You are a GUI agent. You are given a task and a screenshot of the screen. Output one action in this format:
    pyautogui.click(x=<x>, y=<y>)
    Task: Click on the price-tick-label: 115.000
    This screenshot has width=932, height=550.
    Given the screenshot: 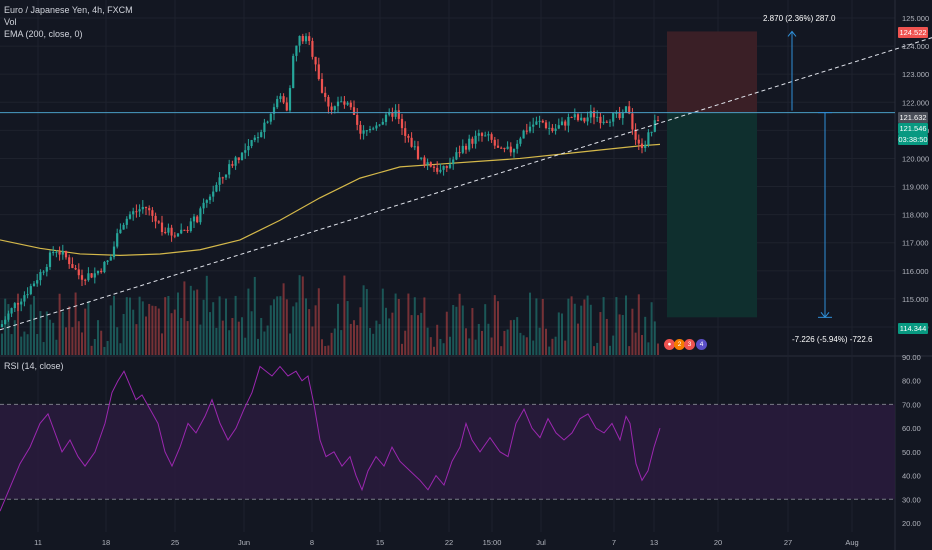 What is the action you would take?
    pyautogui.click(x=915, y=299)
    